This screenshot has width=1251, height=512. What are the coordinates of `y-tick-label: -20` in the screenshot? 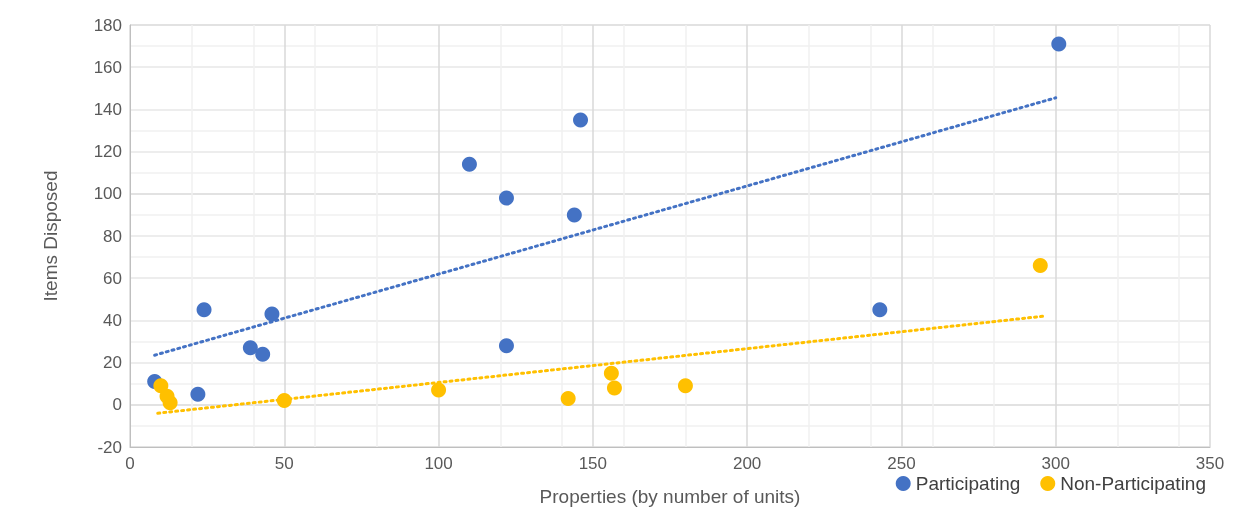 It's located at (109, 447).